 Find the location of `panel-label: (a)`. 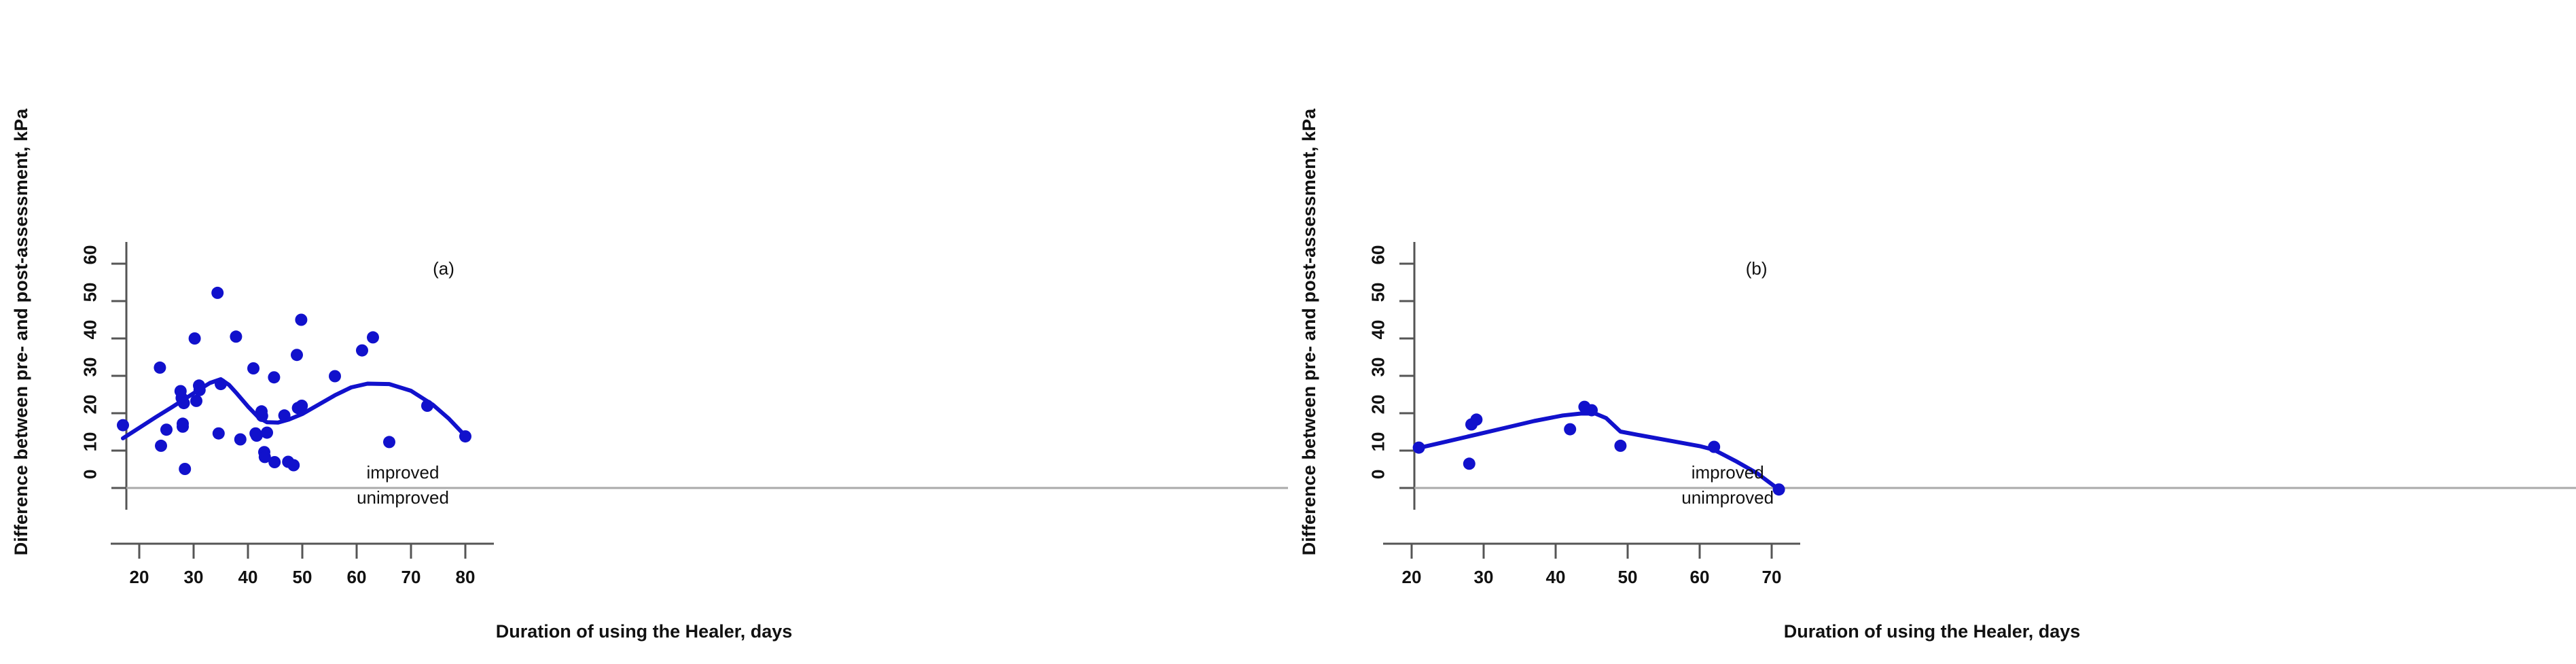

panel-label: (a) is located at coordinates (444, 268).